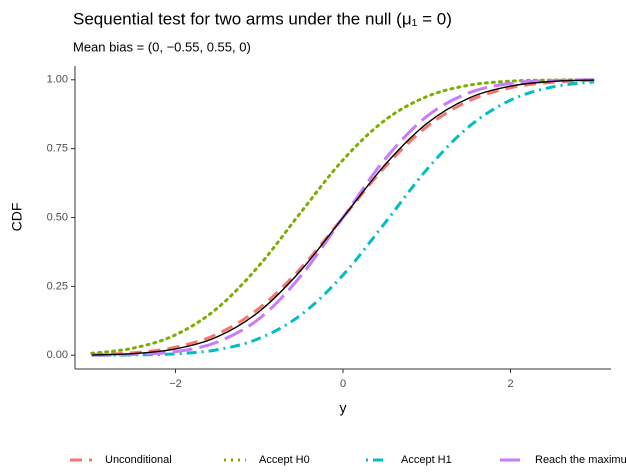 The width and height of the screenshot is (626, 472). Describe the element at coordinates (343, 384) in the screenshot. I see `x-tick-label: 0` at that location.